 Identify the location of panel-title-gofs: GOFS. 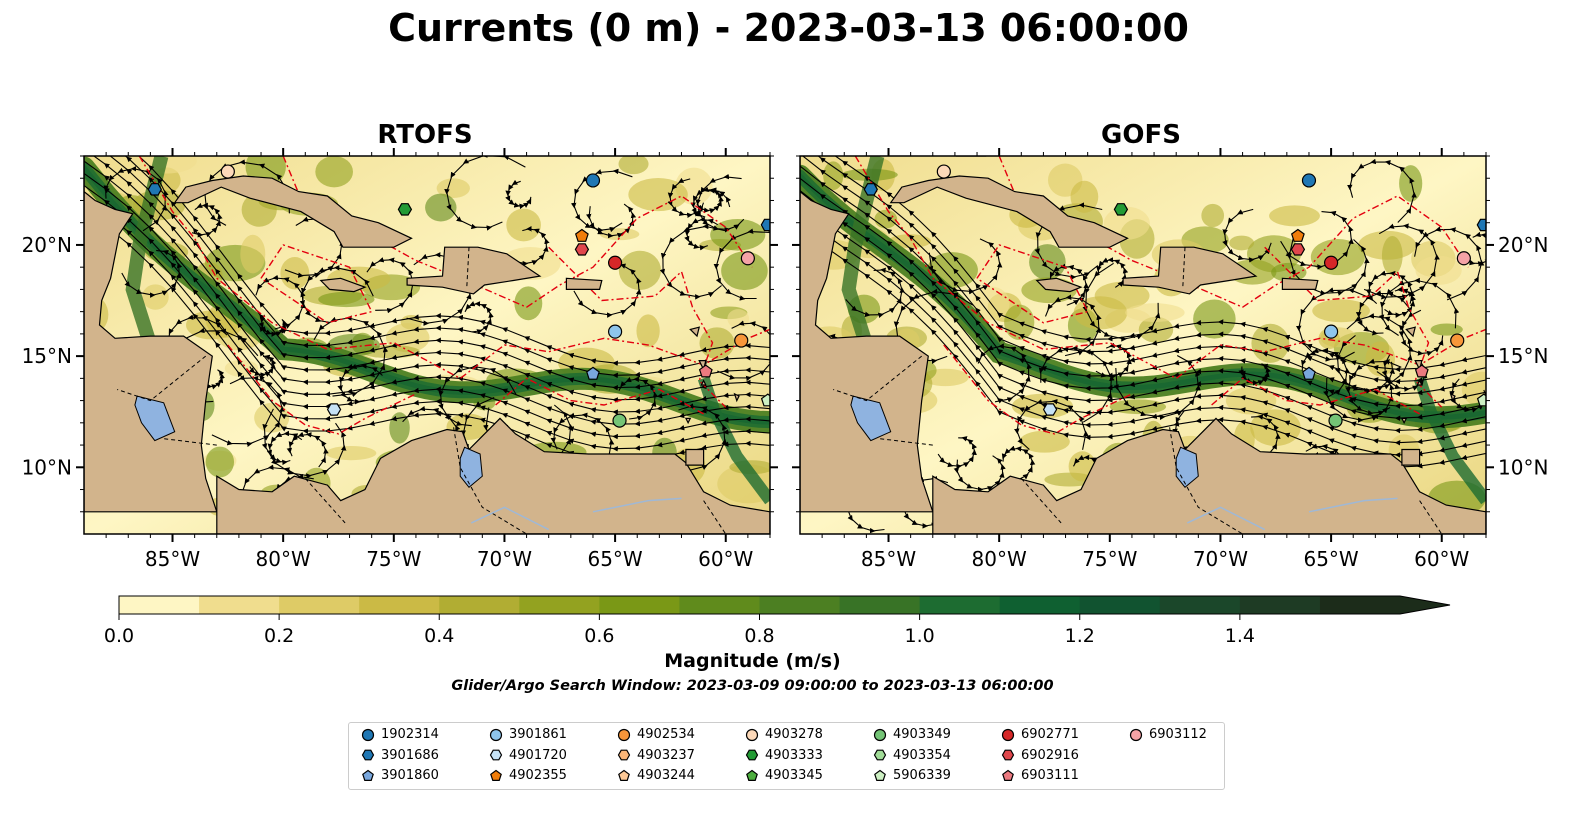
(1141, 135).